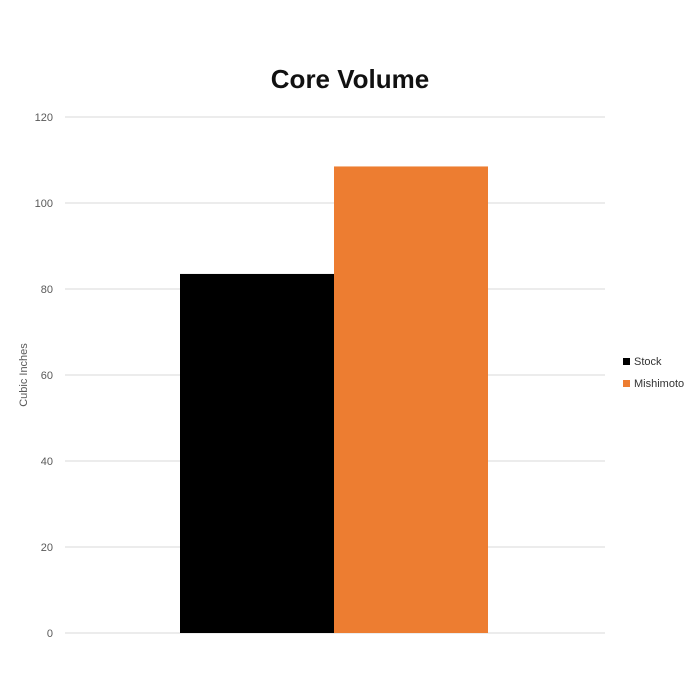  I want to click on legend: Stock Mishimoto, so click(653, 373).